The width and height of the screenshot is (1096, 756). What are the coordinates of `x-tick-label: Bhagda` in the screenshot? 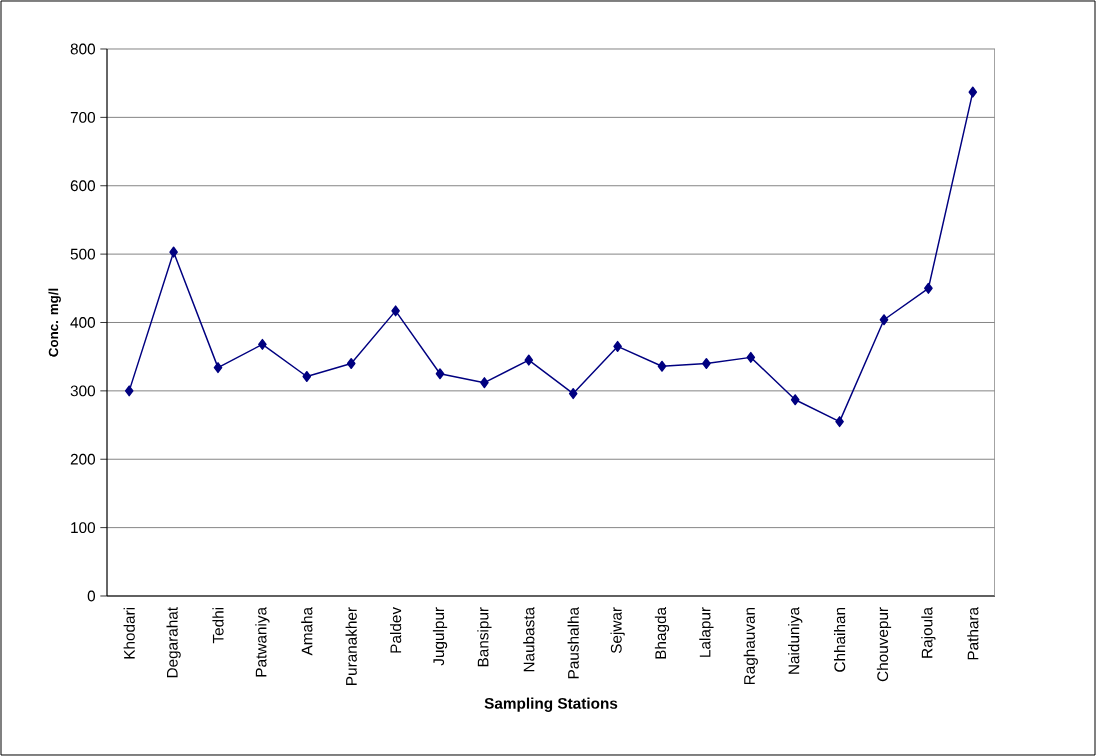 It's located at (662, 632).